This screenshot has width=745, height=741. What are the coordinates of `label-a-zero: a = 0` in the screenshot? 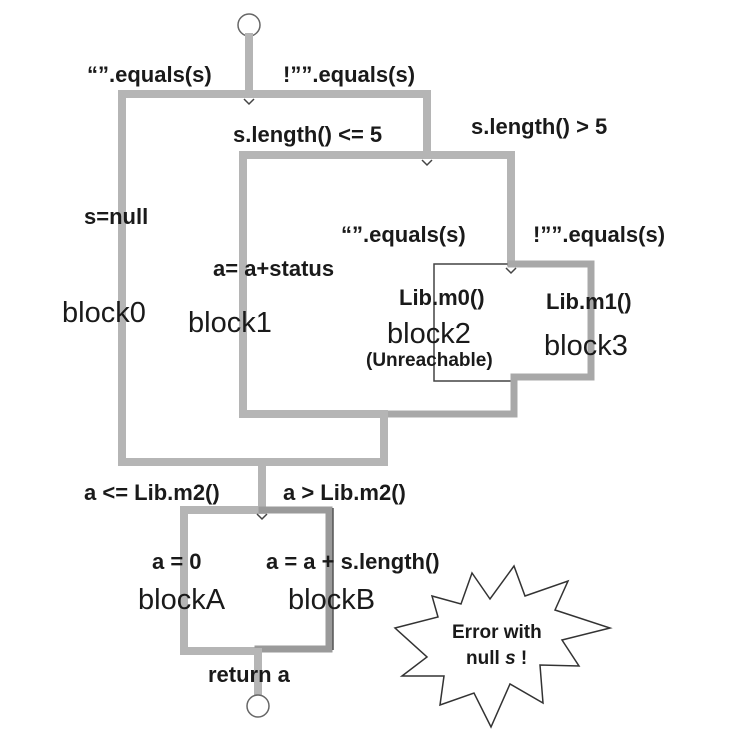 It's located at (177, 561).